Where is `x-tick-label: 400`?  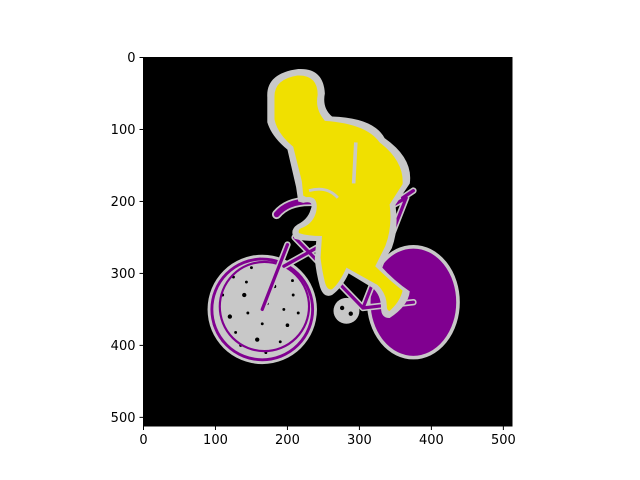
x-tick-label: 400 is located at coordinates (431, 440).